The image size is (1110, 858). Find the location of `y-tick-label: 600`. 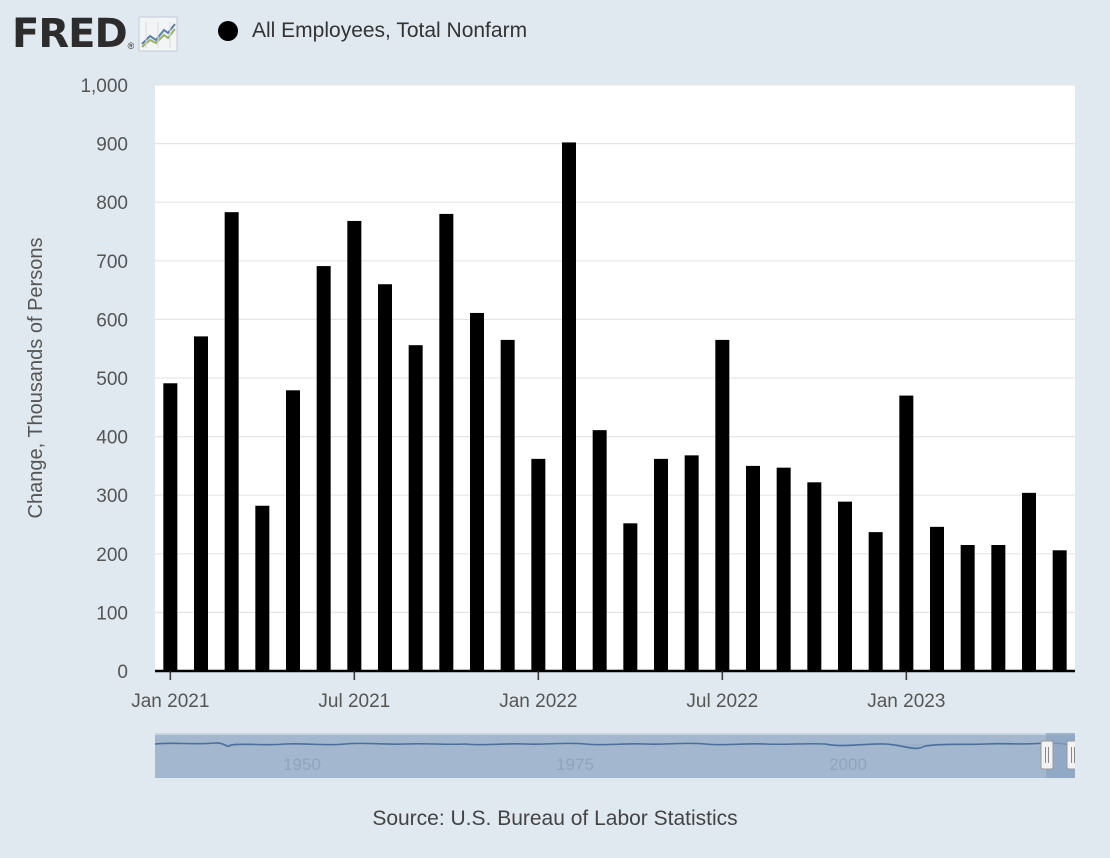

y-tick-label: 600 is located at coordinates (112, 320).